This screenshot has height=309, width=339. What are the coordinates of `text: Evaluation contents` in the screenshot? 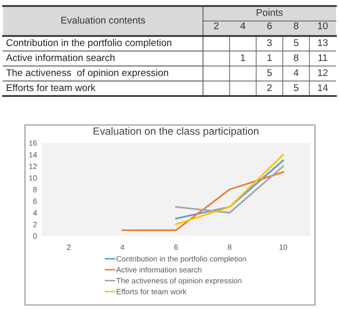 It's located at (103, 20).